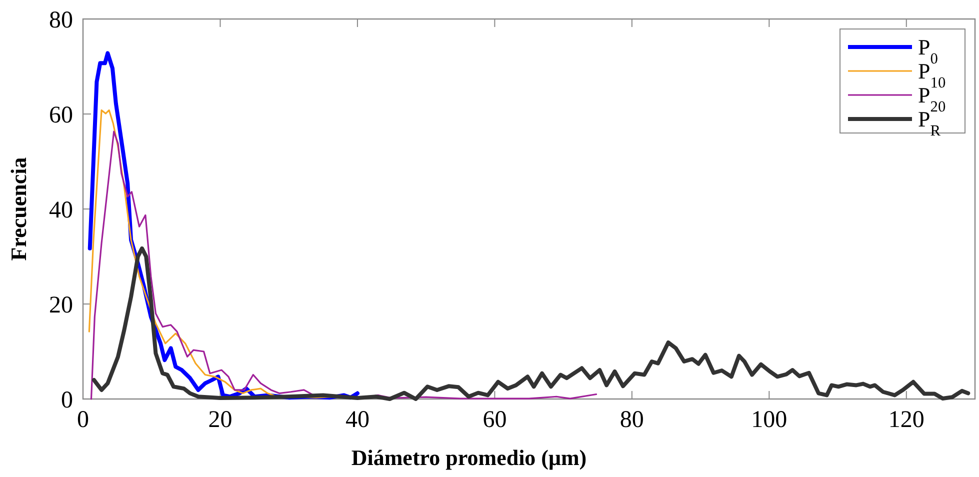 Image resolution: width=979 pixels, height=477 pixels. What do you see at coordinates (494, 420) in the screenshot?
I see `x-tick-label: 60` at bounding box center [494, 420].